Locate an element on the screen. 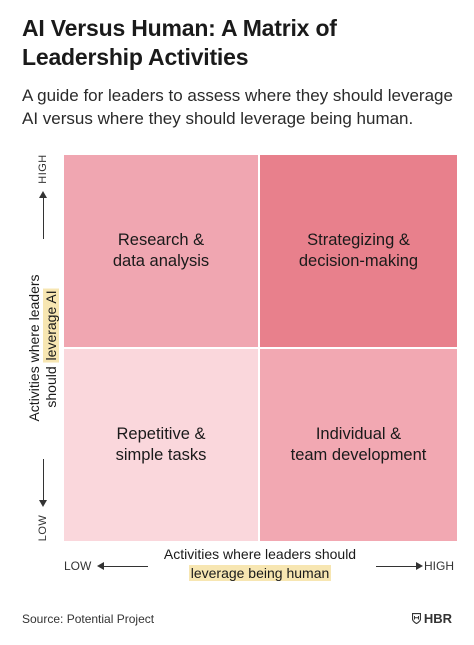 This screenshot has height=645, width=474. quadrant-bottom-left: Repetitive & simple tasks is located at coordinates (161, 445).